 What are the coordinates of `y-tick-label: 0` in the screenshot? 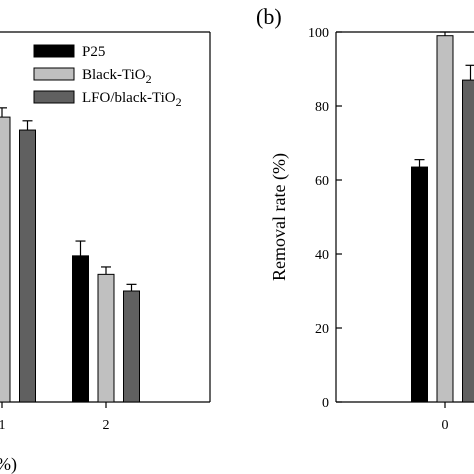 It's located at (325, 403).